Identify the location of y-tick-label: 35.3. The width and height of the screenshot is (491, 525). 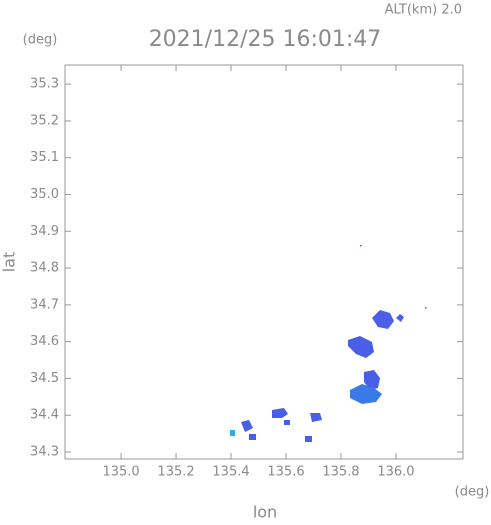
(44, 84).